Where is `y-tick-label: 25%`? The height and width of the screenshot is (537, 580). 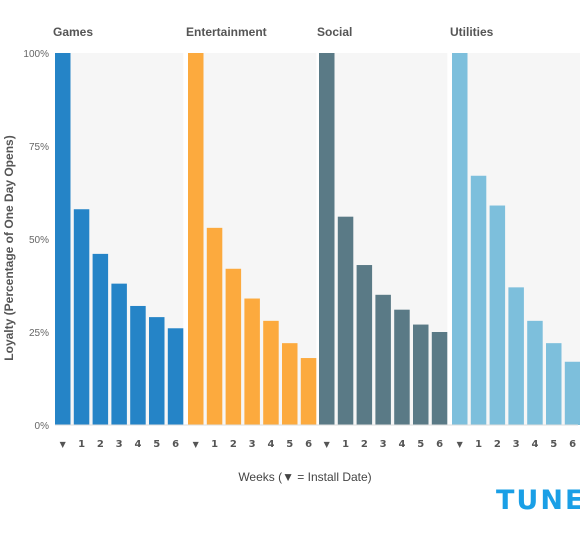 y-tick-label: 25% is located at coordinates (39, 333).